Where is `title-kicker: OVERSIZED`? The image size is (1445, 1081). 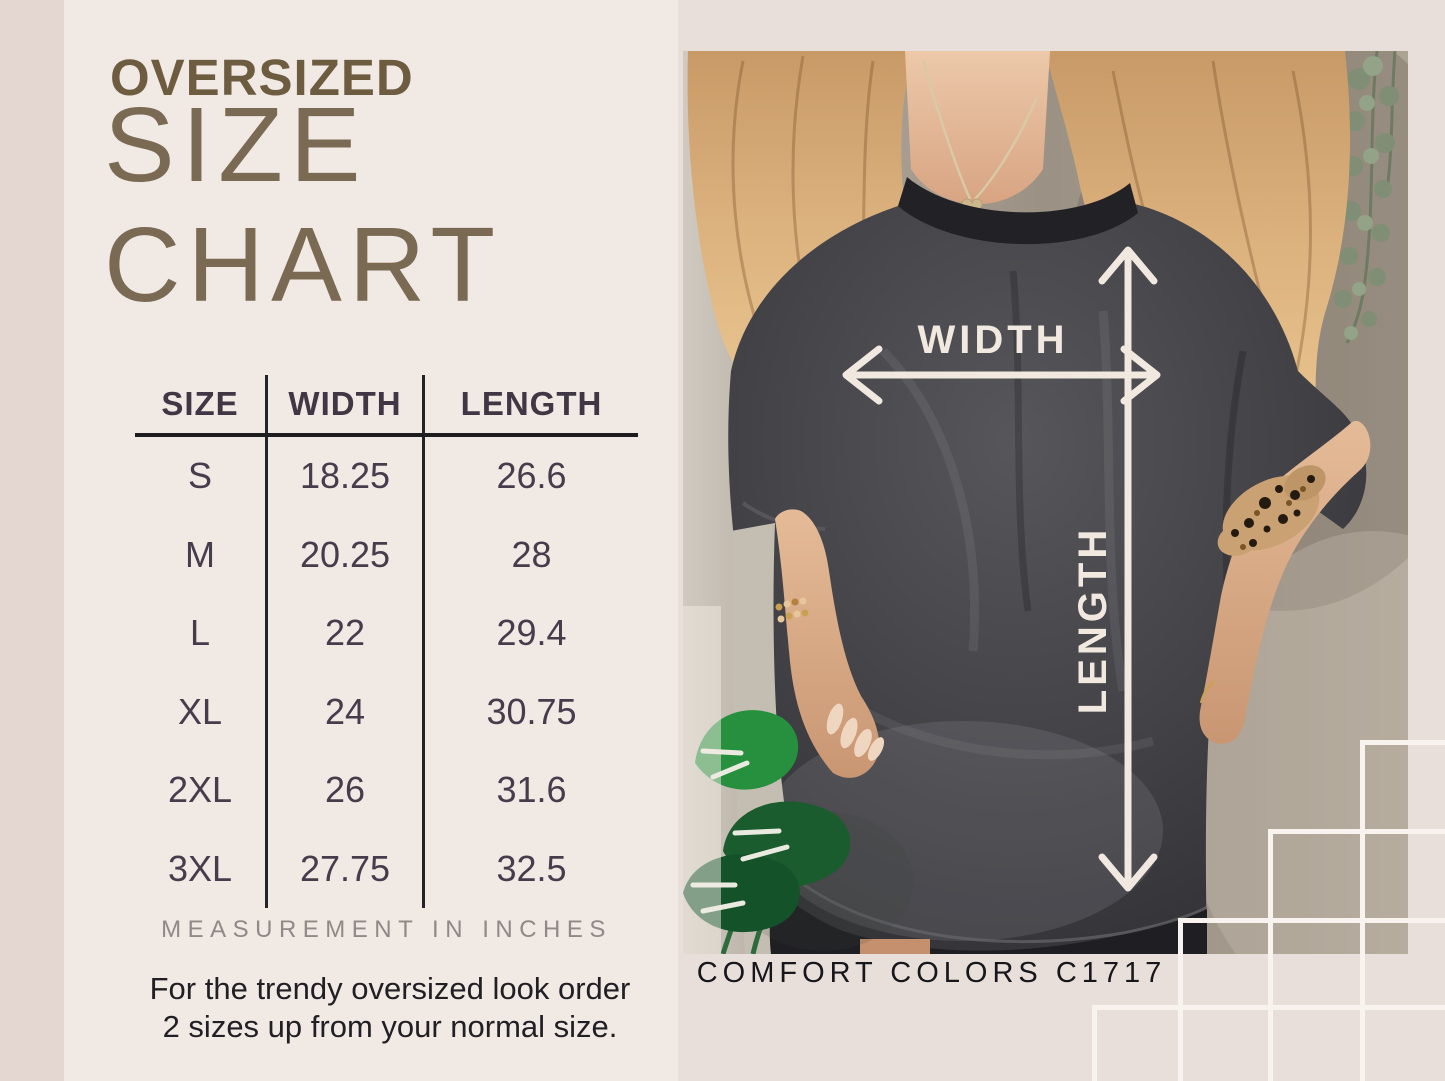 title-kicker: OVERSIZED is located at coordinates (262, 77).